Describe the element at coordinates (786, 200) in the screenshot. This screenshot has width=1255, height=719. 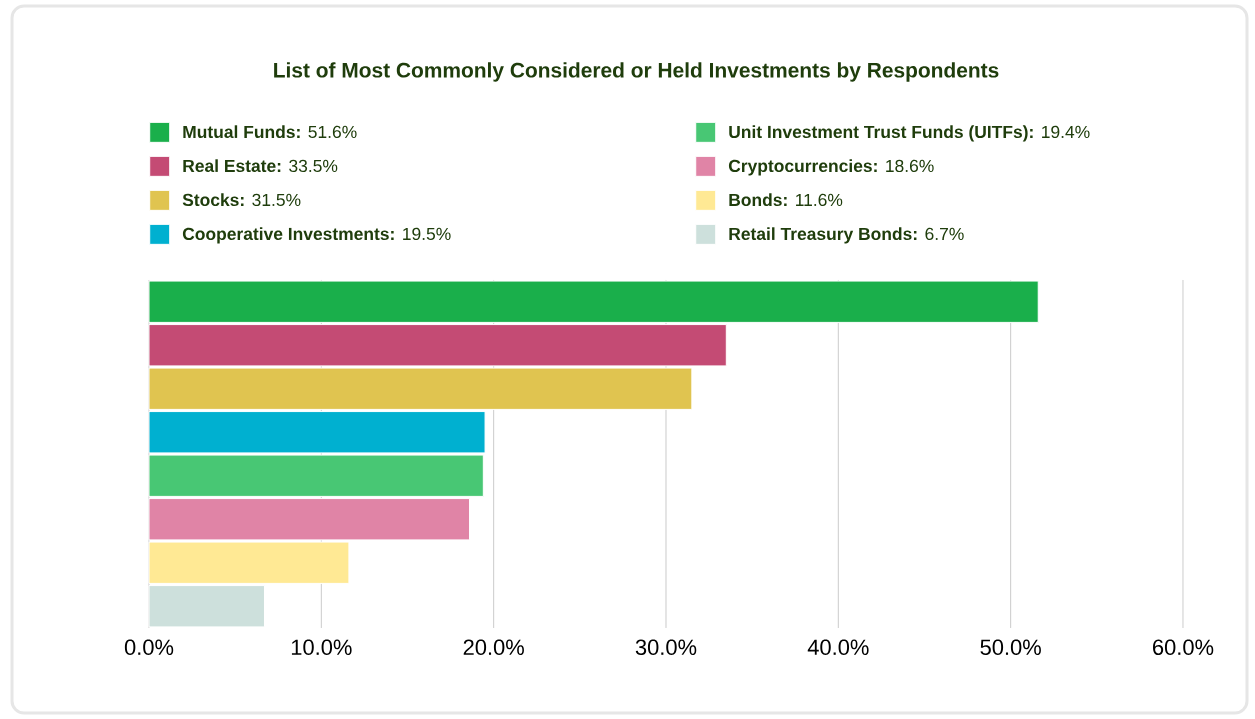
I see `legend-label: Bonds: 11.6%` at that location.